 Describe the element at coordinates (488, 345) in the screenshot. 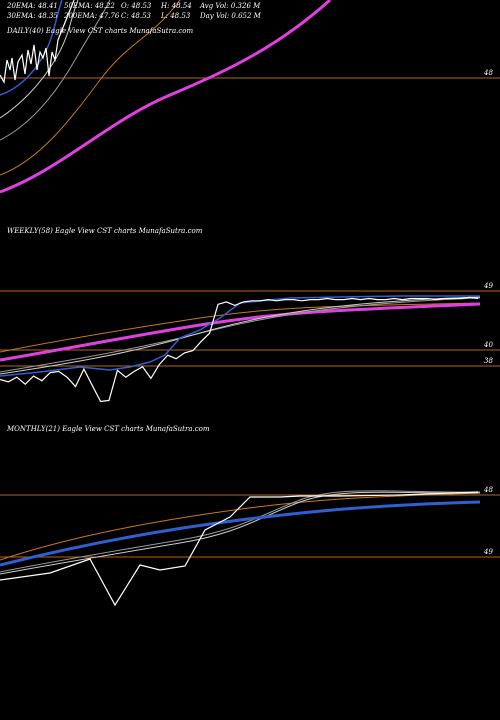

I see `weekly-tick-label-1: 40` at that location.